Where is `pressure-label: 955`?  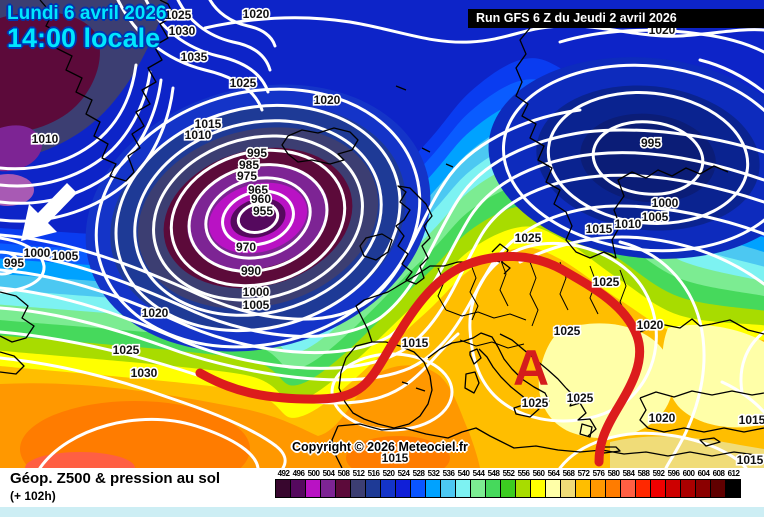 pressure-label: 955 is located at coordinates (263, 211).